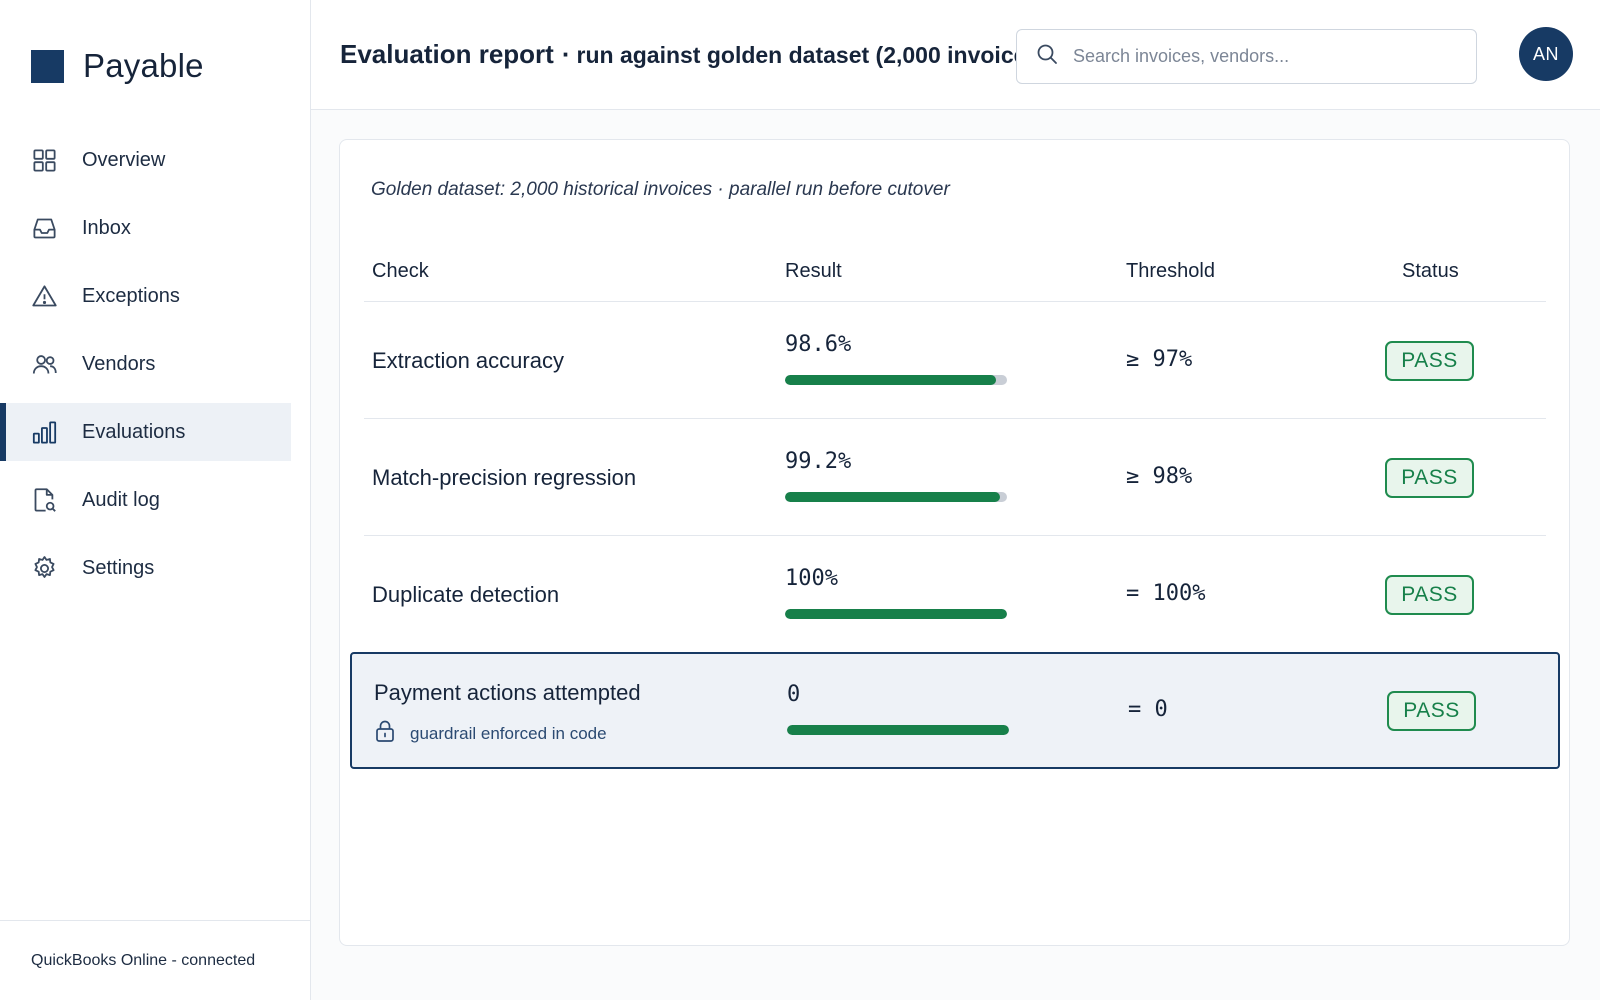  Describe the element at coordinates (145, 228) in the screenshot. I see `sidebar-item-inbox: Inbox` at that location.